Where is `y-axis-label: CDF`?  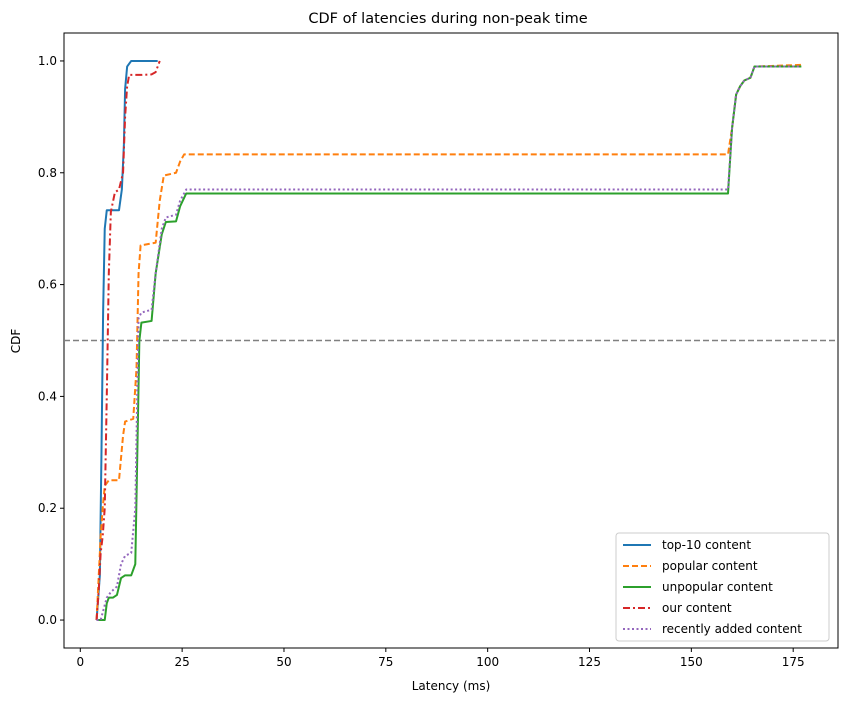
y-axis-label: CDF is located at coordinates (16, 341).